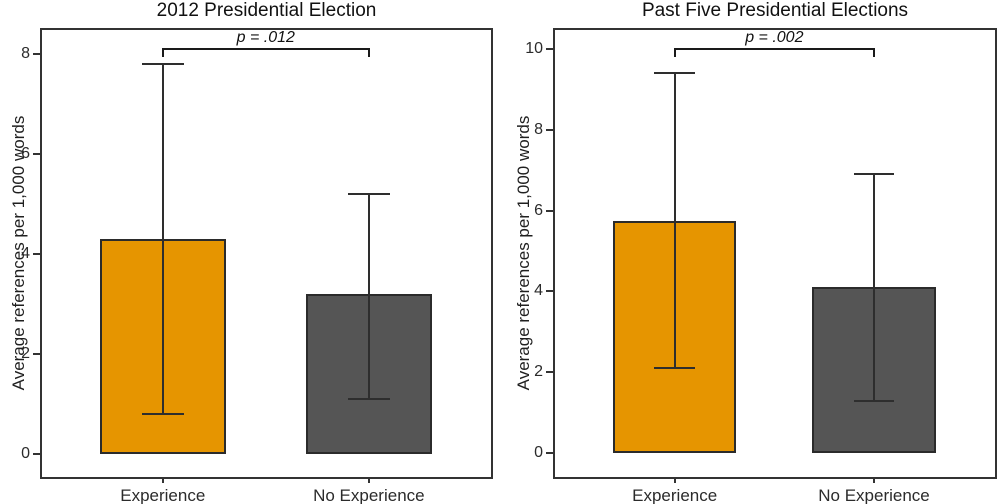  Describe the element at coordinates (775, 10) in the screenshot. I see `panel-title: Past Five Presidential Elections` at that location.